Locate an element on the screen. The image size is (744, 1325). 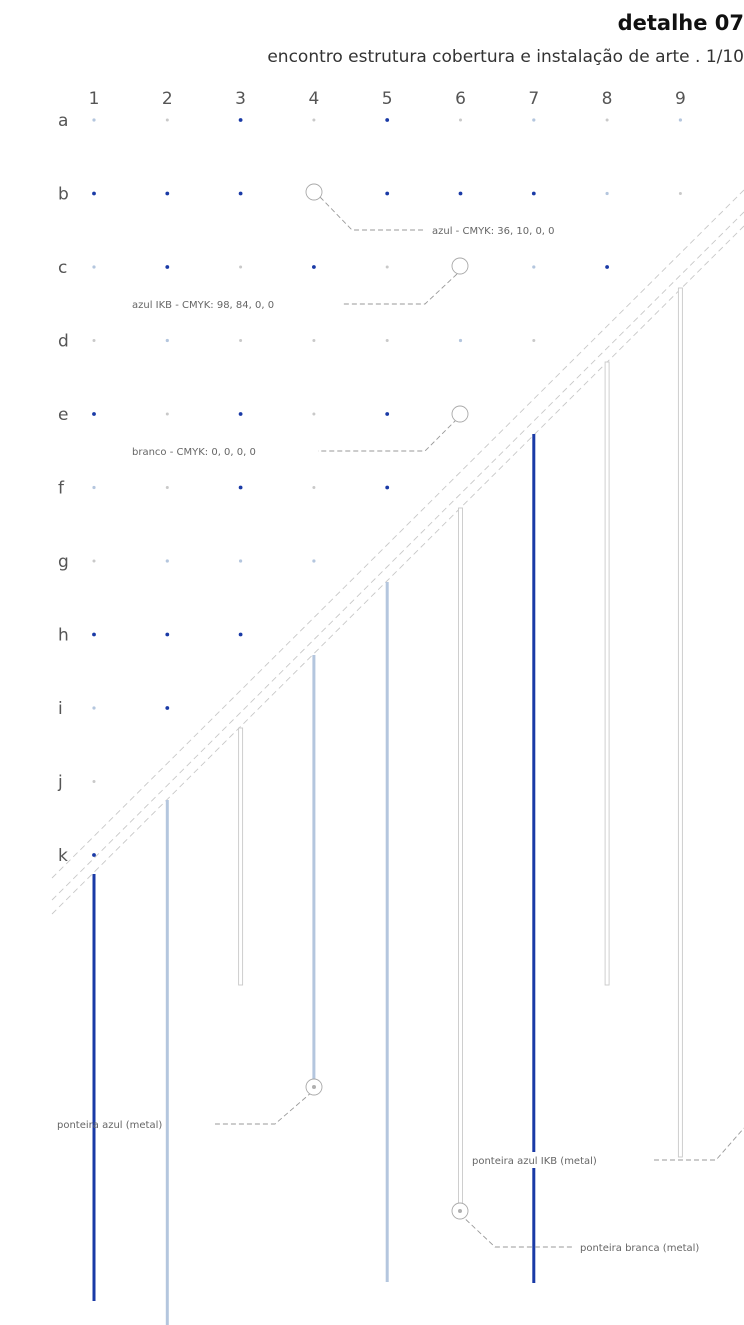
column-label: 4 is located at coordinates (313, 99).